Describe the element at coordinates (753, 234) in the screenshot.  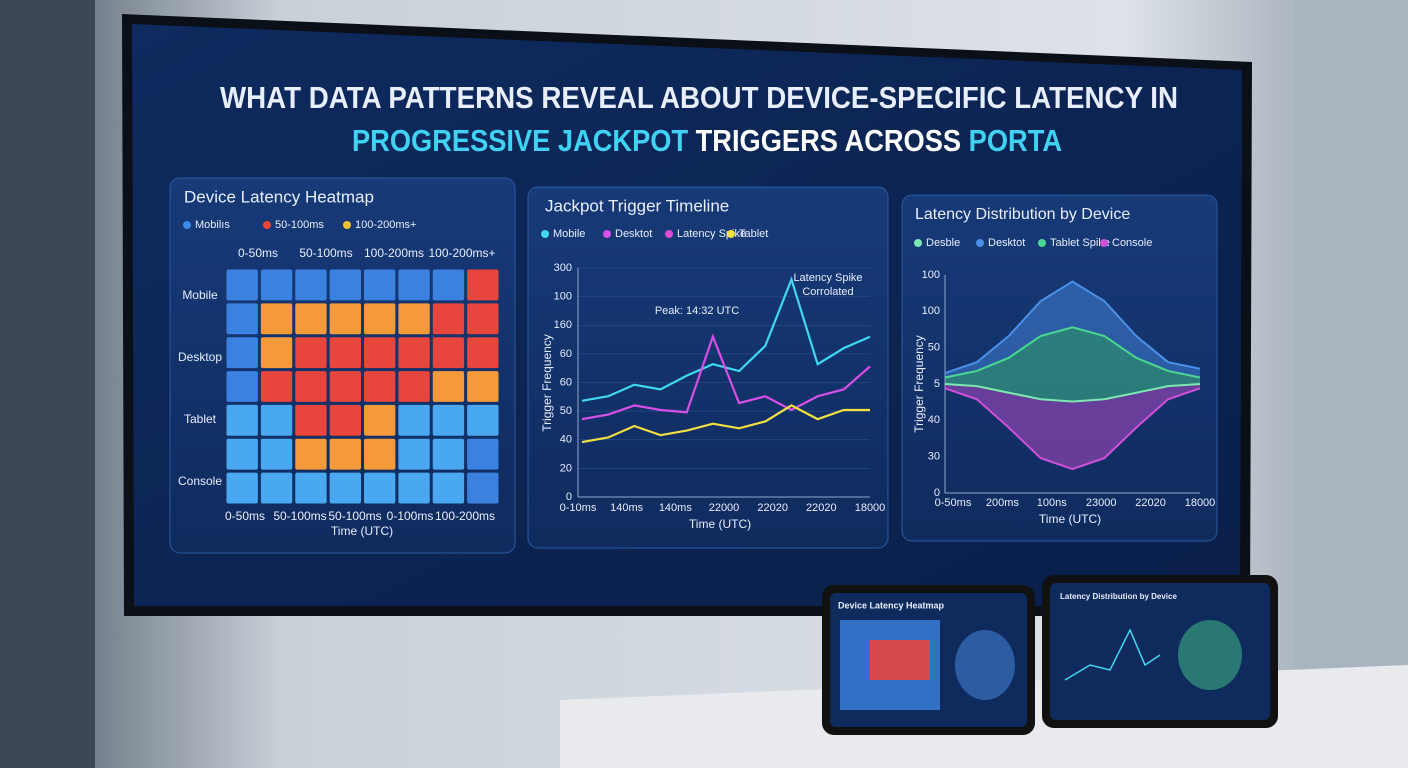
I see `legend-label: Tablet` at that location.